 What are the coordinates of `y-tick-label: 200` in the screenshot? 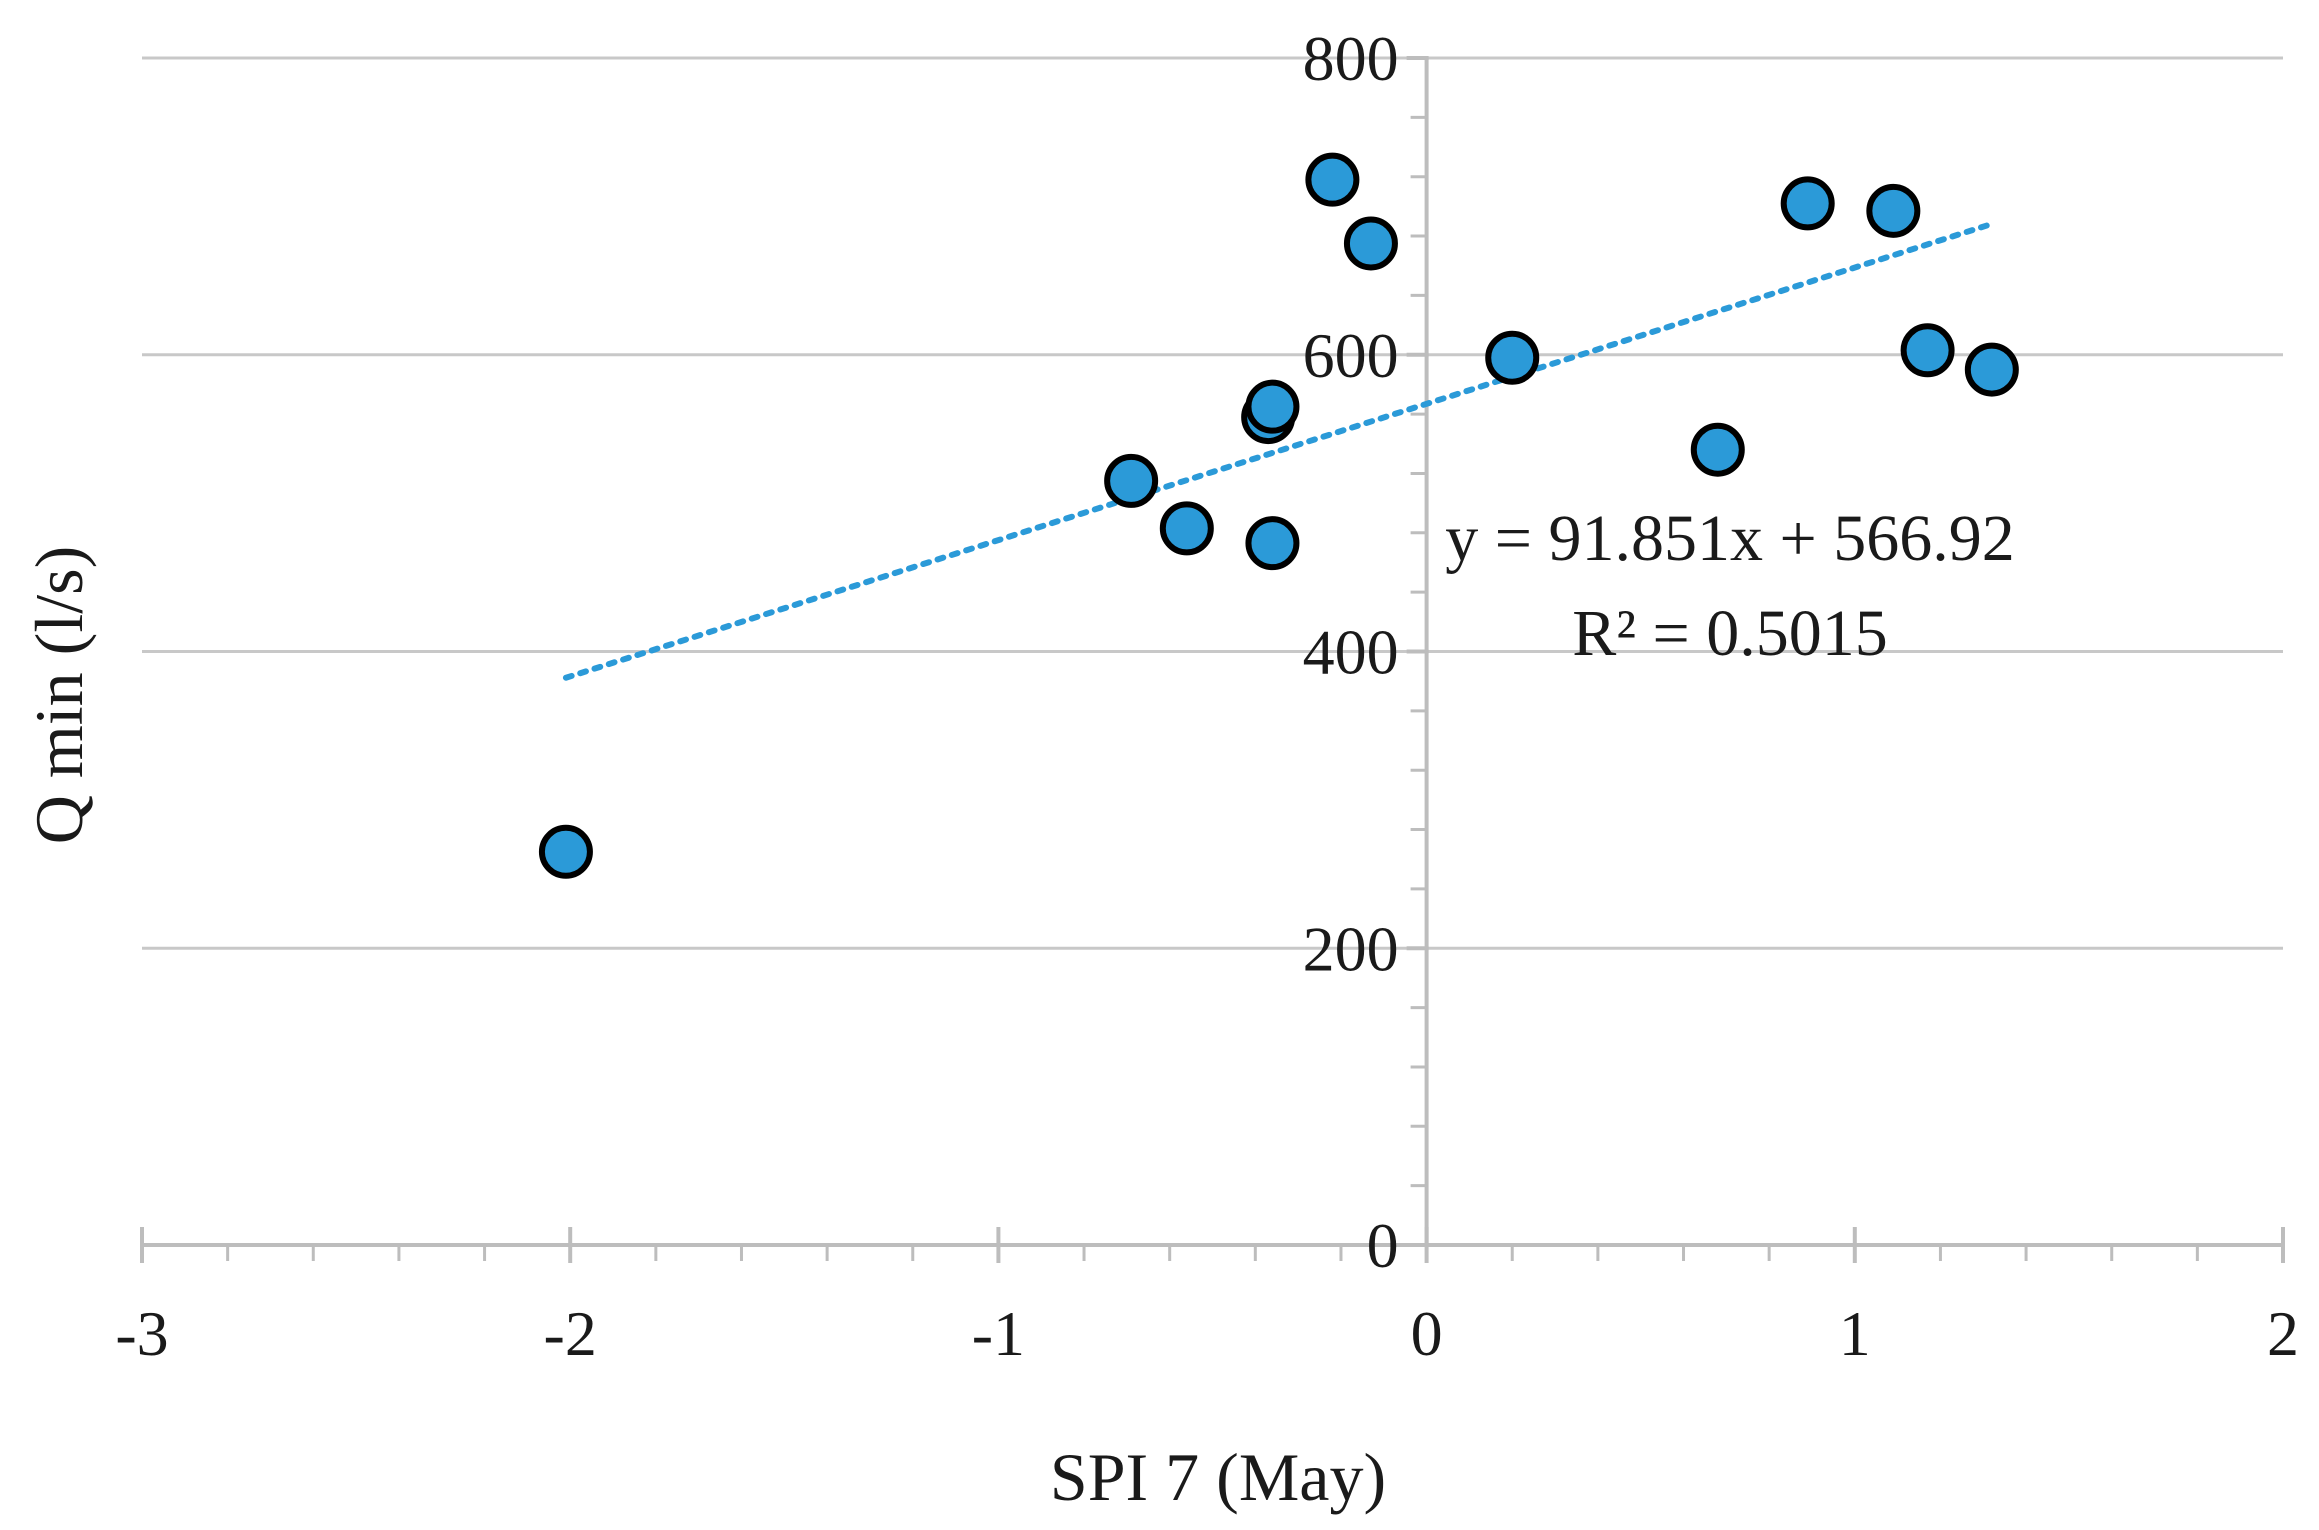 It's located at (1351, 948).